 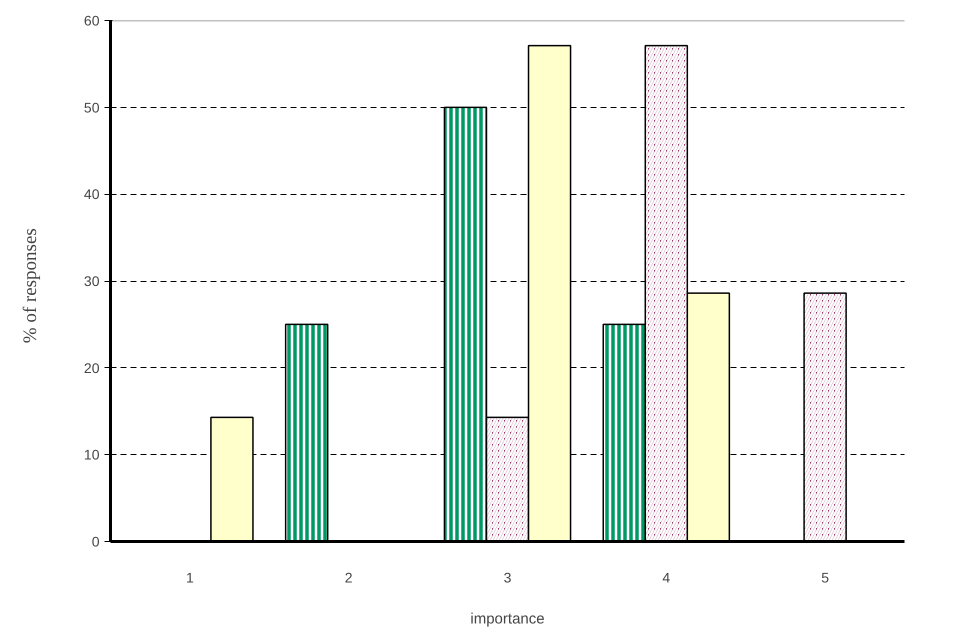 I want to click on x-tick-label: 4, so click(x=666, y=578).